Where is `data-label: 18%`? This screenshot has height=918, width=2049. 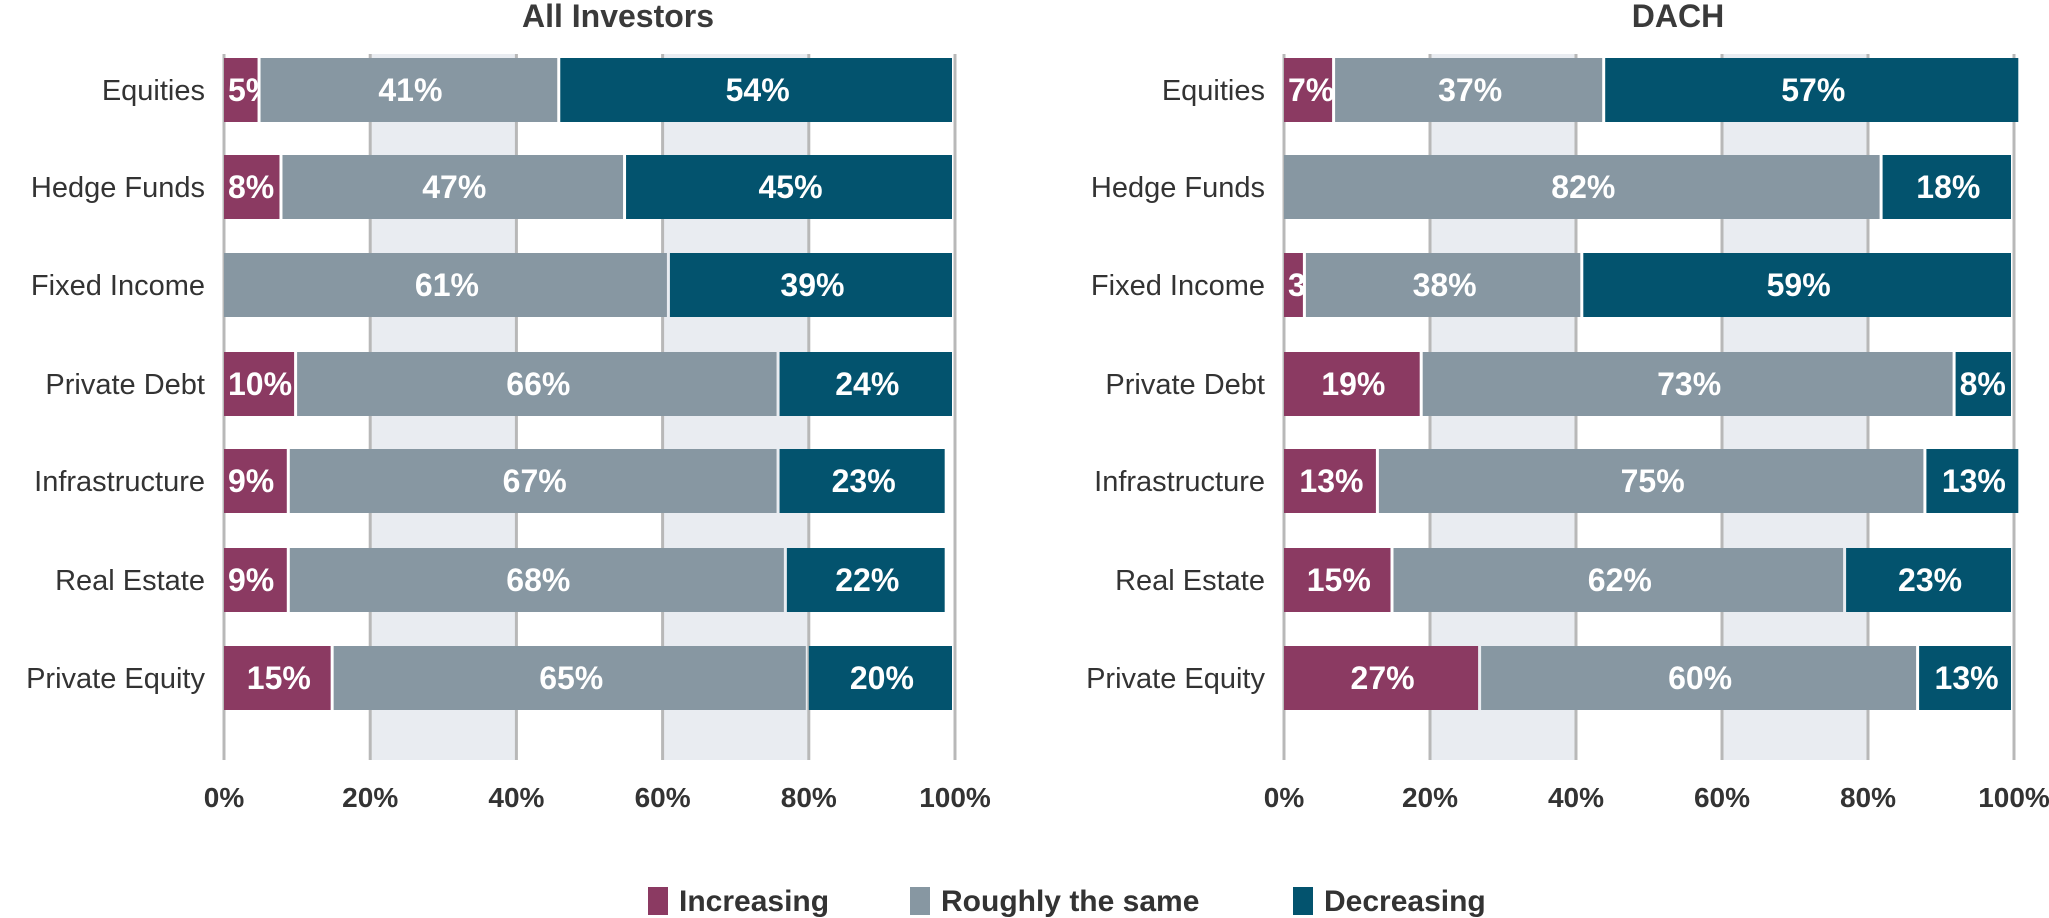
data-label: 18% is located at coordinates (1948, 187).